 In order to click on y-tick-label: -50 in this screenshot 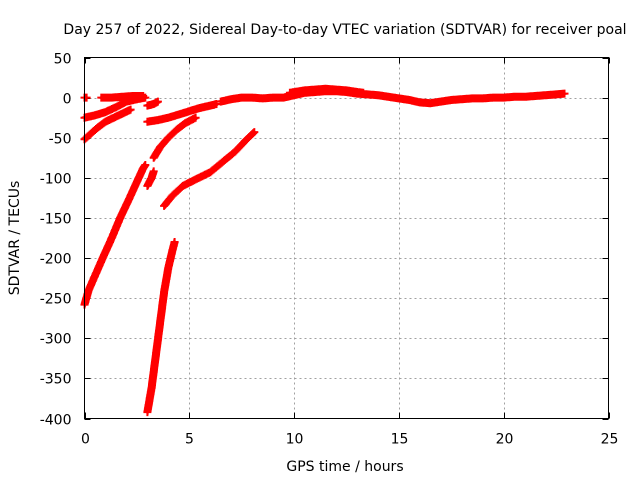, I will do `click(60, 140)`.